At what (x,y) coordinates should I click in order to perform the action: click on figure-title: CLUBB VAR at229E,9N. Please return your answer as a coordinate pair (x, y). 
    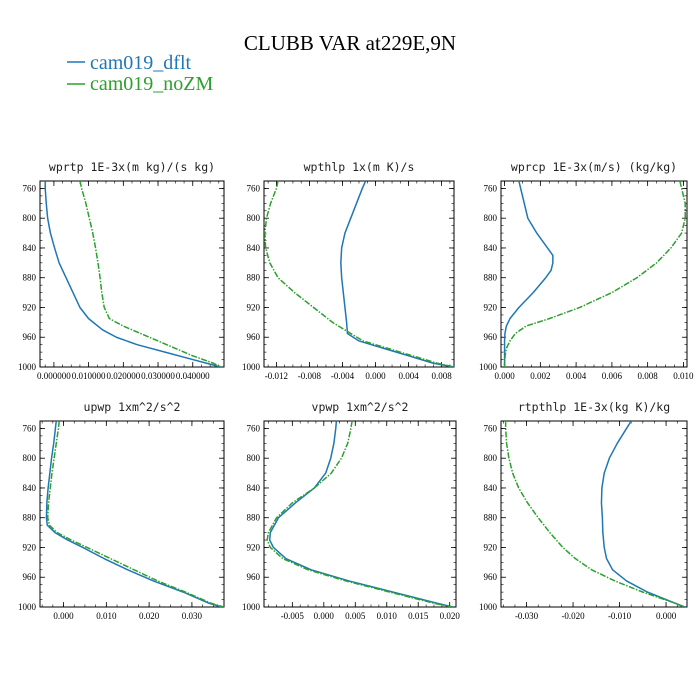
    Looking at the image, I should click on (350, 43).